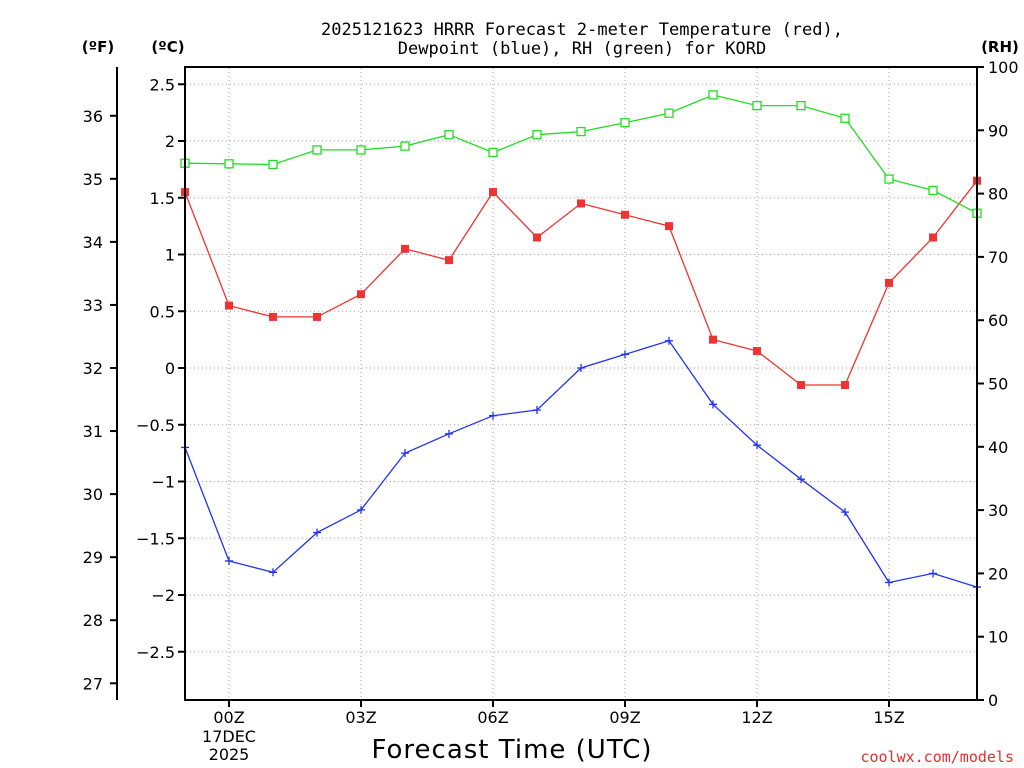 The image size is (1024, 768). What do you see at coordinates (888, 717) in the screenshot?
I see `x-tick-label: 15Z` at bounding box center [888, 717].